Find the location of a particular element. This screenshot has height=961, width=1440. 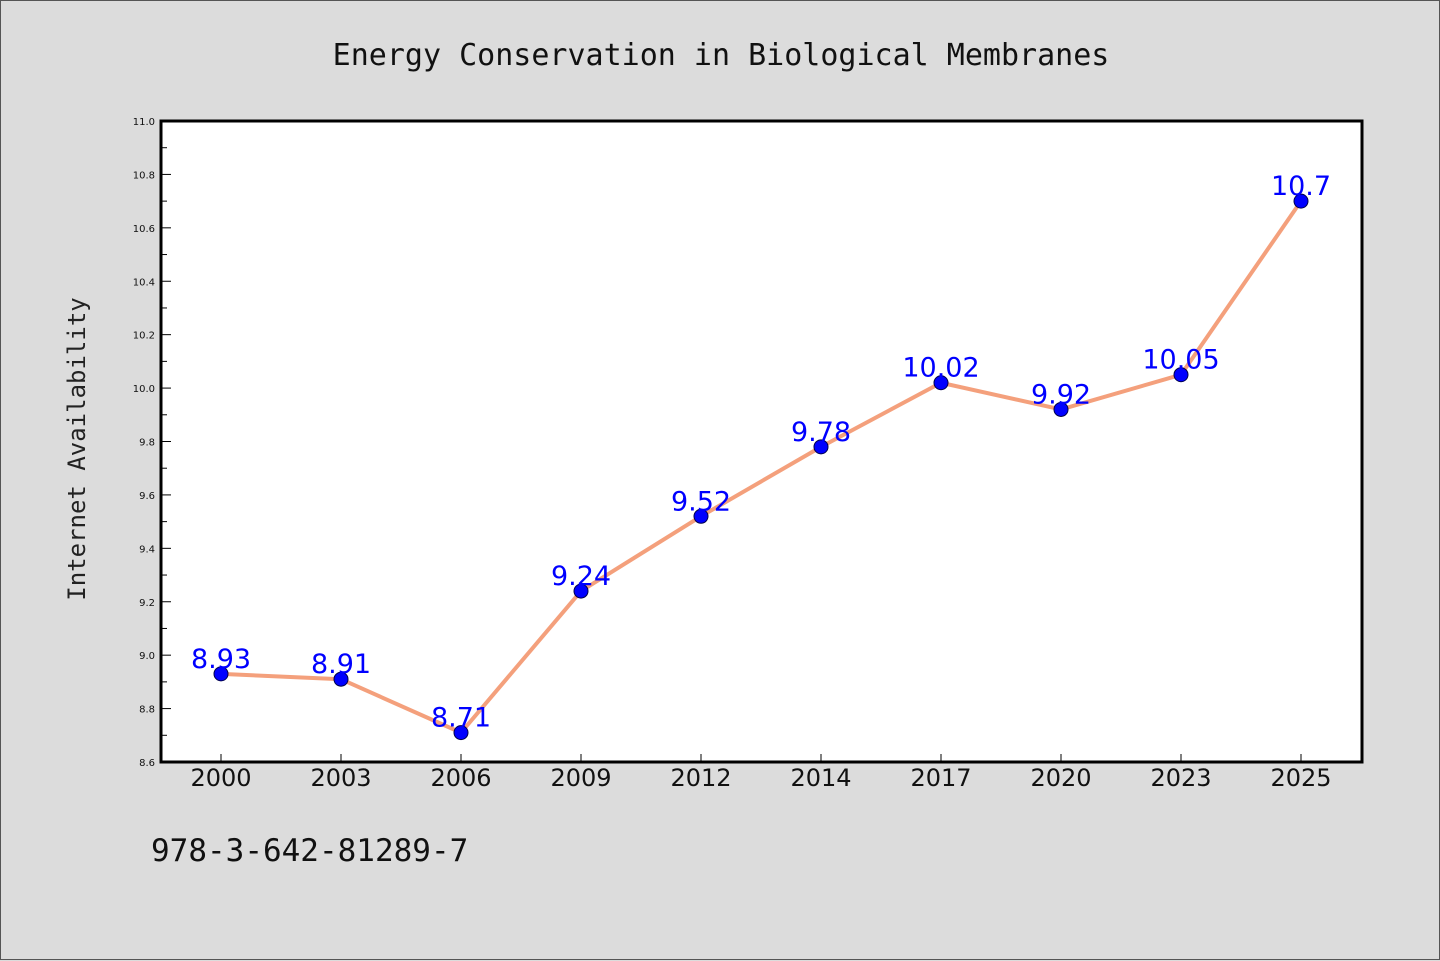

x-tick-label: 2012 is located at coordinates (700, 778).